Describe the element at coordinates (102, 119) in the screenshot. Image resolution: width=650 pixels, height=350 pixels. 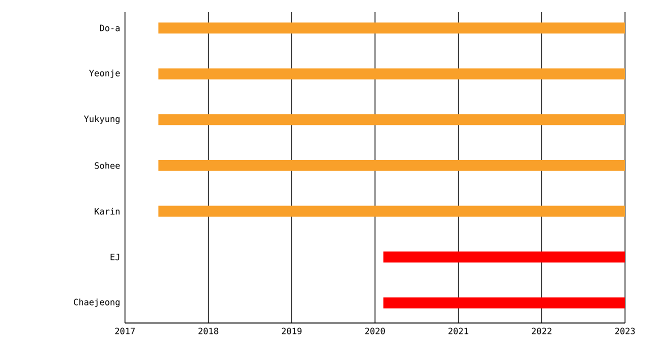
I see `y-tick-label: Yukyung` at that location.